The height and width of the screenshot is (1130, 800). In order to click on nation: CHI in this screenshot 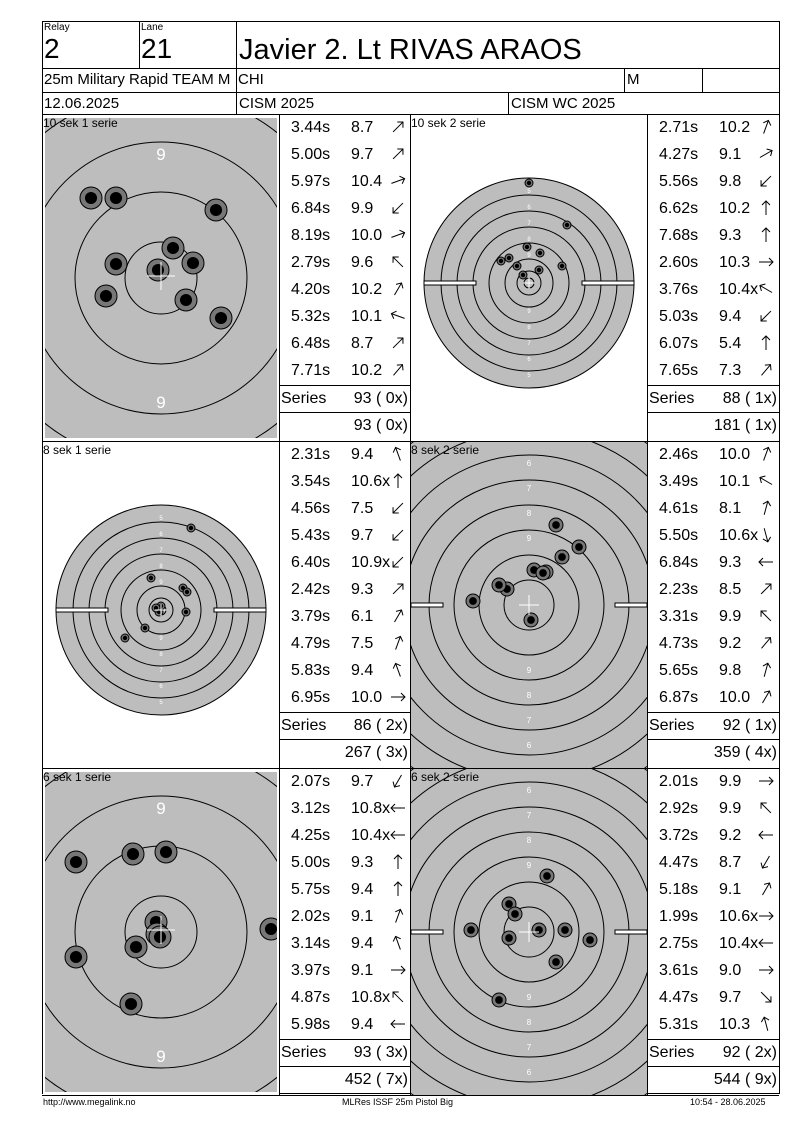, I will do `click(251, 79)`.